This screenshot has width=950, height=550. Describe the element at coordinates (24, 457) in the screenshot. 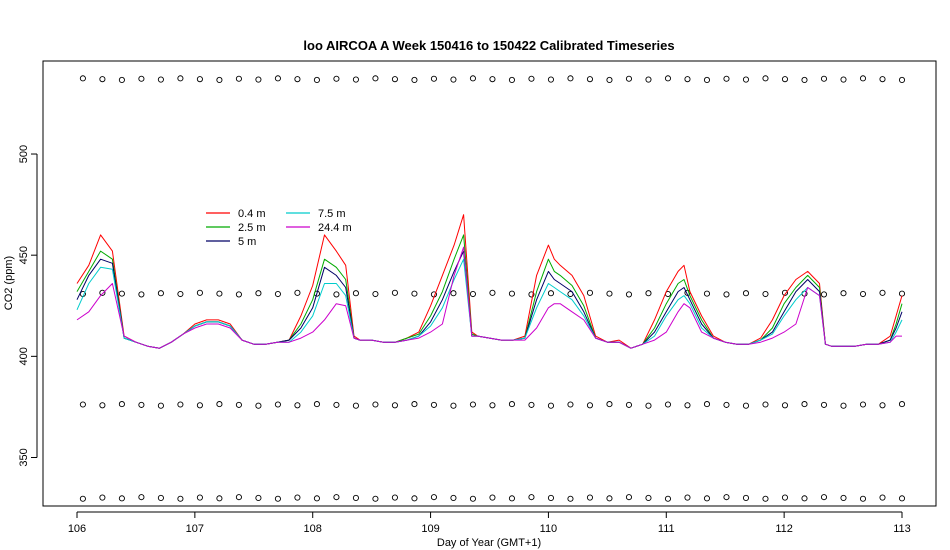

I see `y-tick-label: 350` at that location.